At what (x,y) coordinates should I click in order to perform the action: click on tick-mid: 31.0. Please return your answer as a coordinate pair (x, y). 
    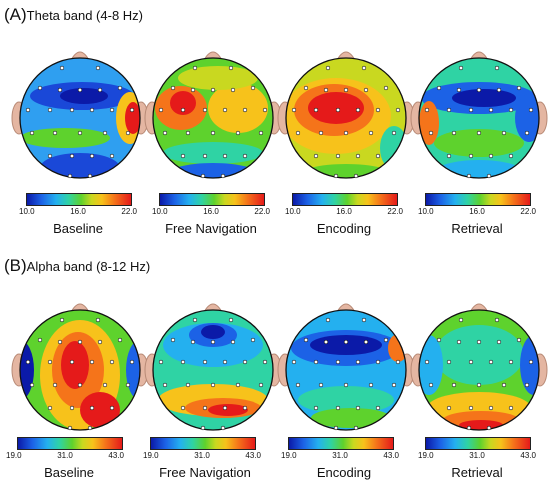
    Looking at the image, I should click on (202, 455).